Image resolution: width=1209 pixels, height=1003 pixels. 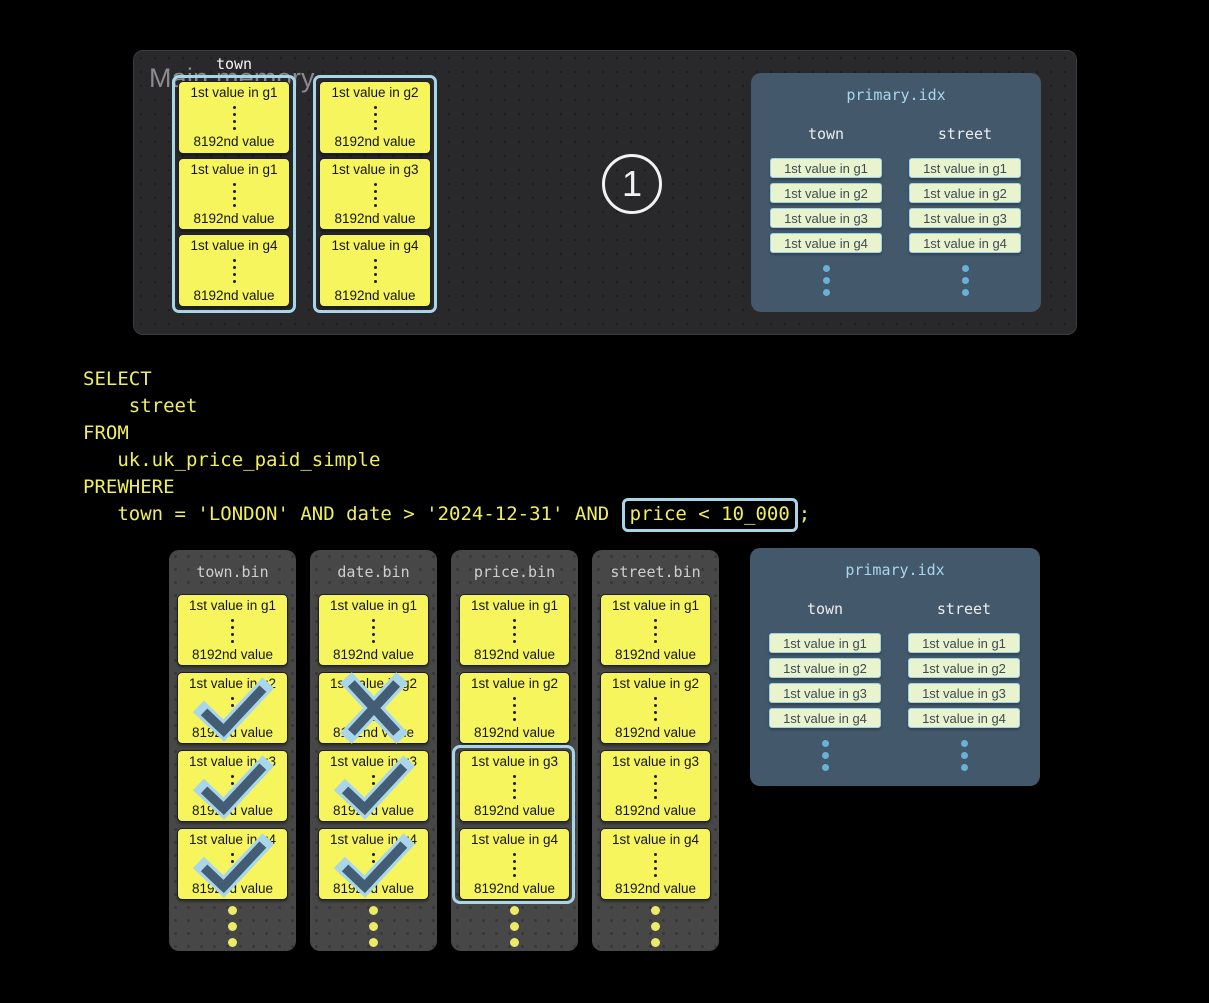 I want to click on sql-line: uk.uk_price_paid_simple, so click(x=232, y=460).